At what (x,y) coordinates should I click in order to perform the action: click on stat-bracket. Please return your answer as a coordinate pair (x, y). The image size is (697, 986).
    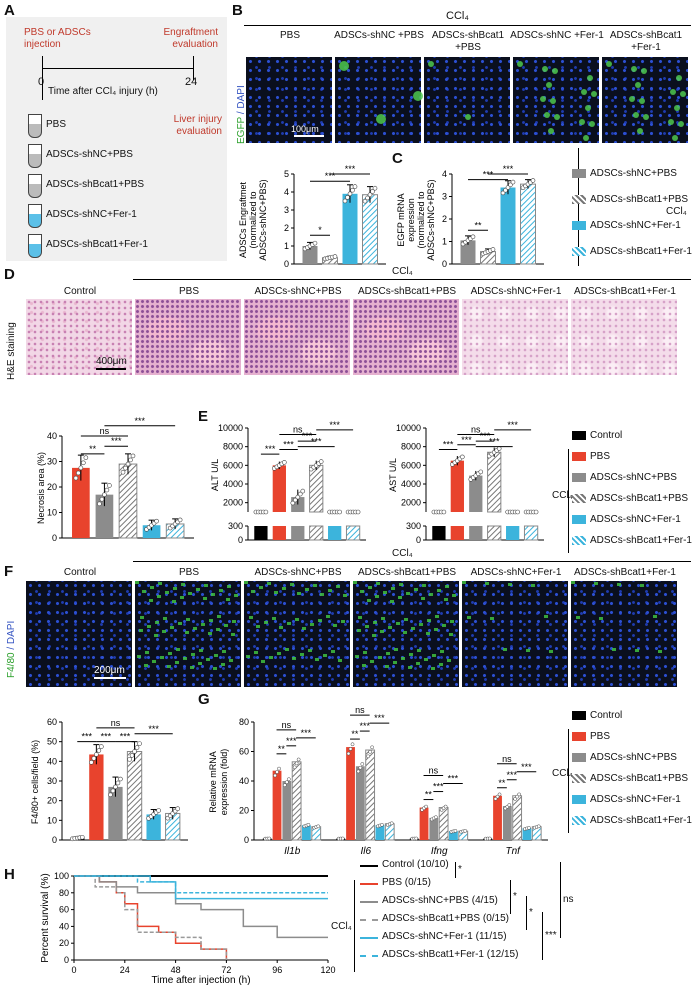
    Looking at the image, I should click on (526, 913).